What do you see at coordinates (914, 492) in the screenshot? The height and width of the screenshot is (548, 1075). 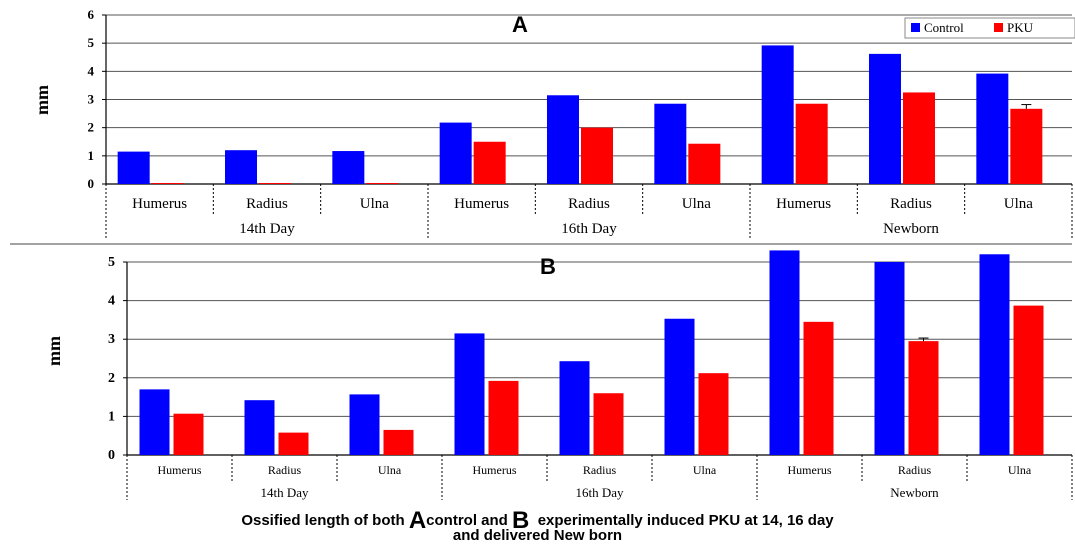 I see `chart-b-group-label: Newborn` at bounding box center [914, 492].